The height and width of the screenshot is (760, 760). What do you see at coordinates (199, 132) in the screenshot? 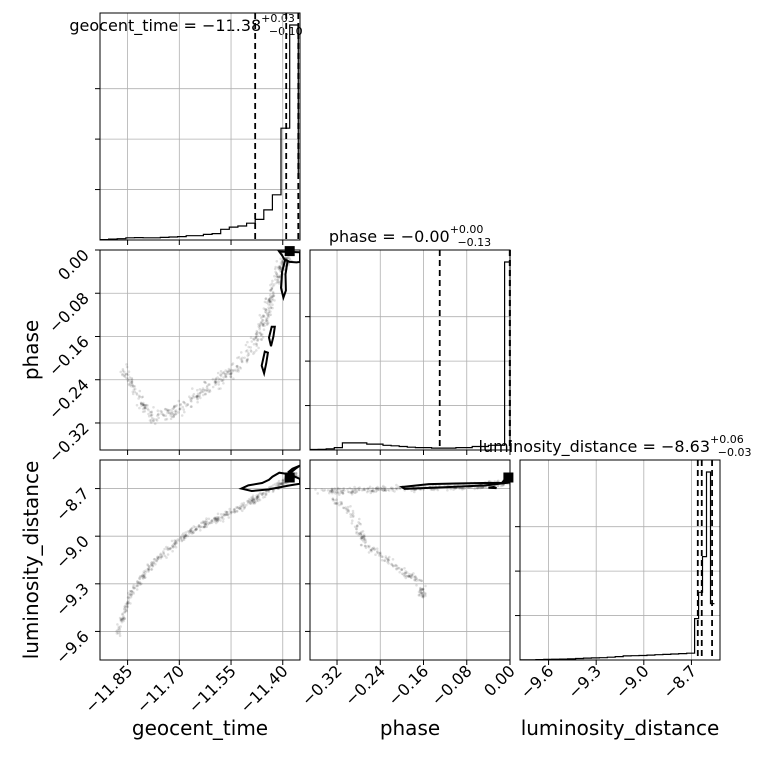
I see `histogram-geocent-time` at bounding box center [199, 132].